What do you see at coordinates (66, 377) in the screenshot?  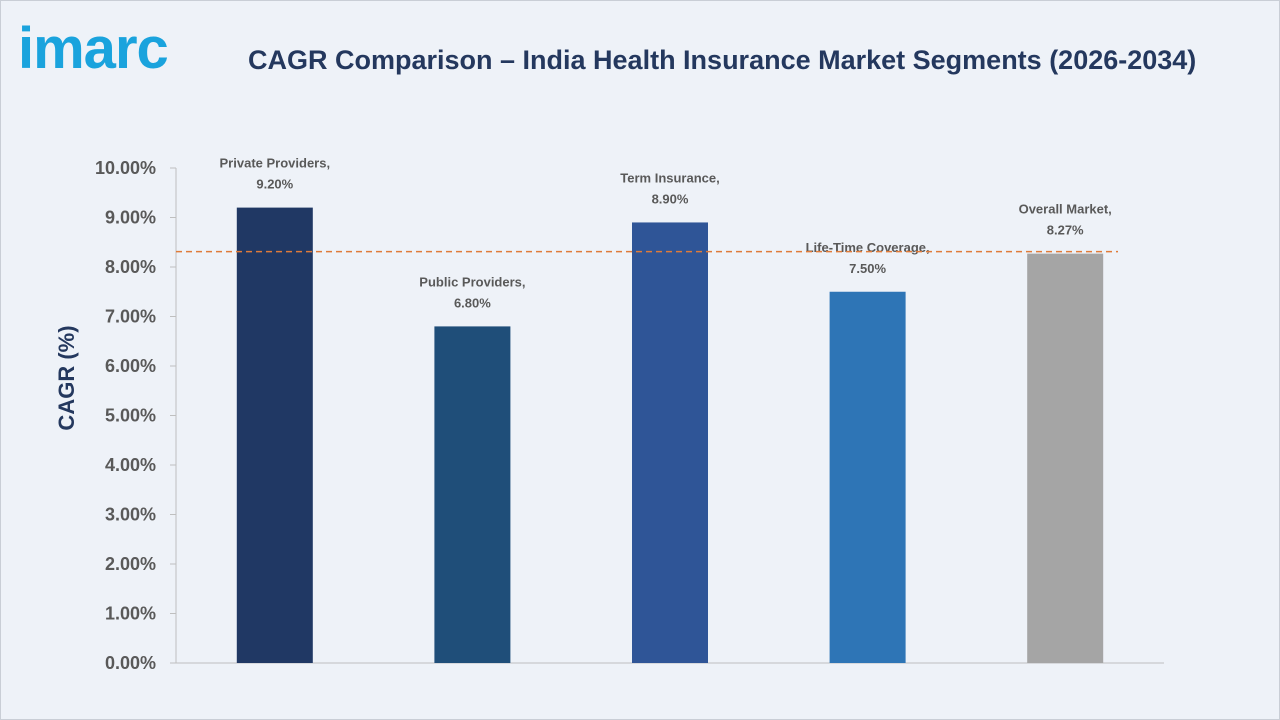 I see `y-axis-label: CAGR (%)` at bounding box center [66, 377].